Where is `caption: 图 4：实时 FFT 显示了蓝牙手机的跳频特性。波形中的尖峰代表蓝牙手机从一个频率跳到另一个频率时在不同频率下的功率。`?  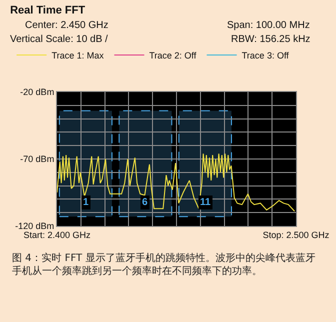
caption: 图 4：实时 FFT 显示了蓝牙手机的跳频特性。波形中的尖峰代表蓝牙手机从一个频率跳到另一个频率时在不同频率下的功率。 is located at coordinates (164, 264).